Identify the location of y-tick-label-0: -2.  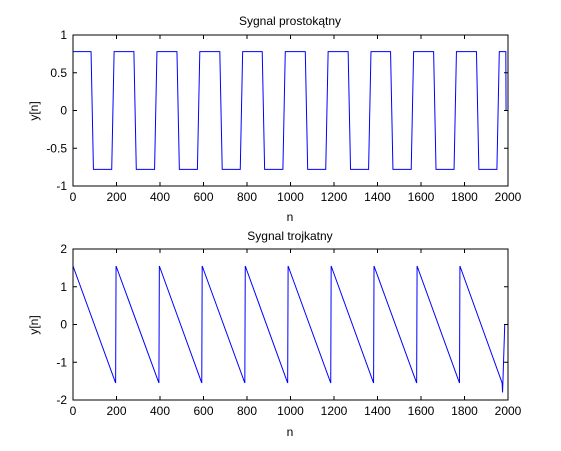
(61, 400).